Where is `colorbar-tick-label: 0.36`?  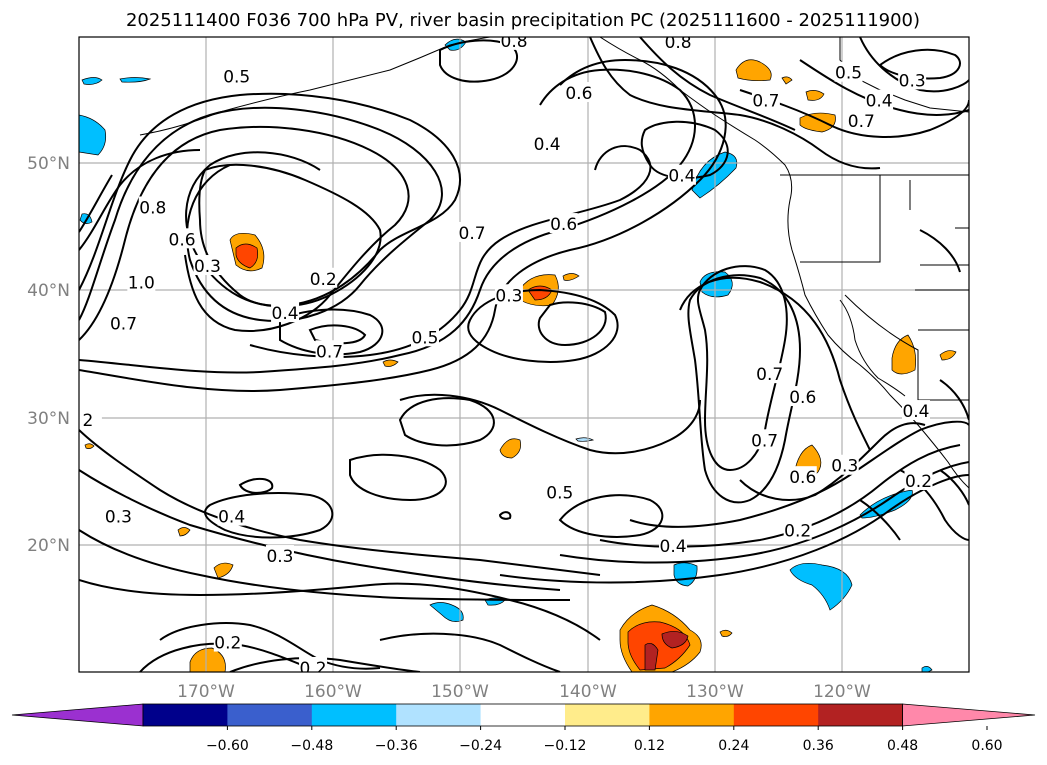 colorbar-tick-label: 0.36 is located at coordinates (818, 746).